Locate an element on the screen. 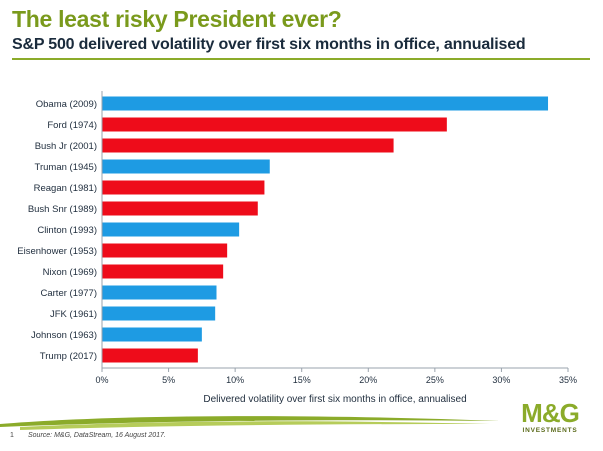  category-label: Nixon (1969) is located at coordinates (70, 272).